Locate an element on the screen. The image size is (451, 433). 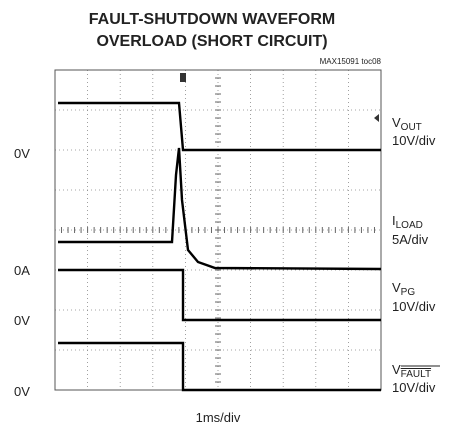
ground-label: 0A is located at coordinates (22, 270).